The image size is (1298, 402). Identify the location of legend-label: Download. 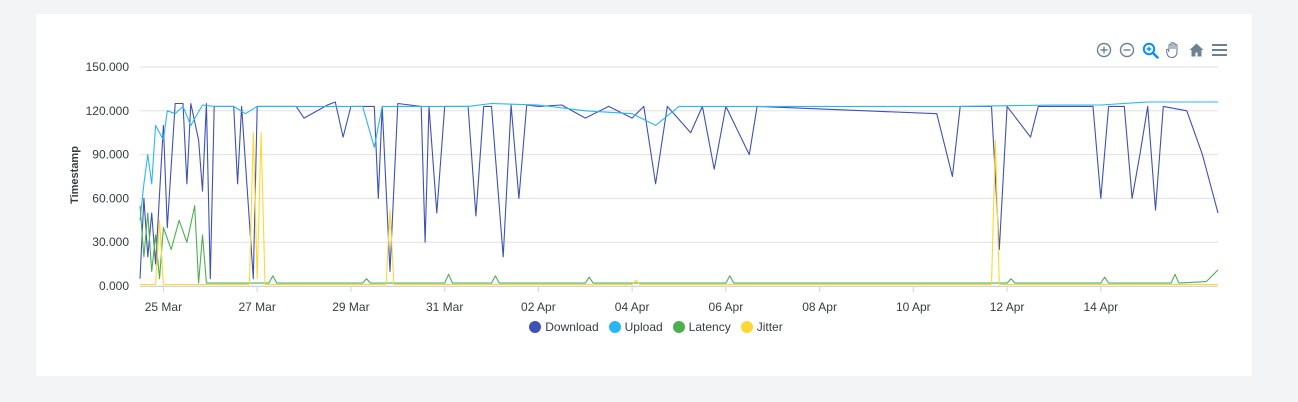
(572, 327).